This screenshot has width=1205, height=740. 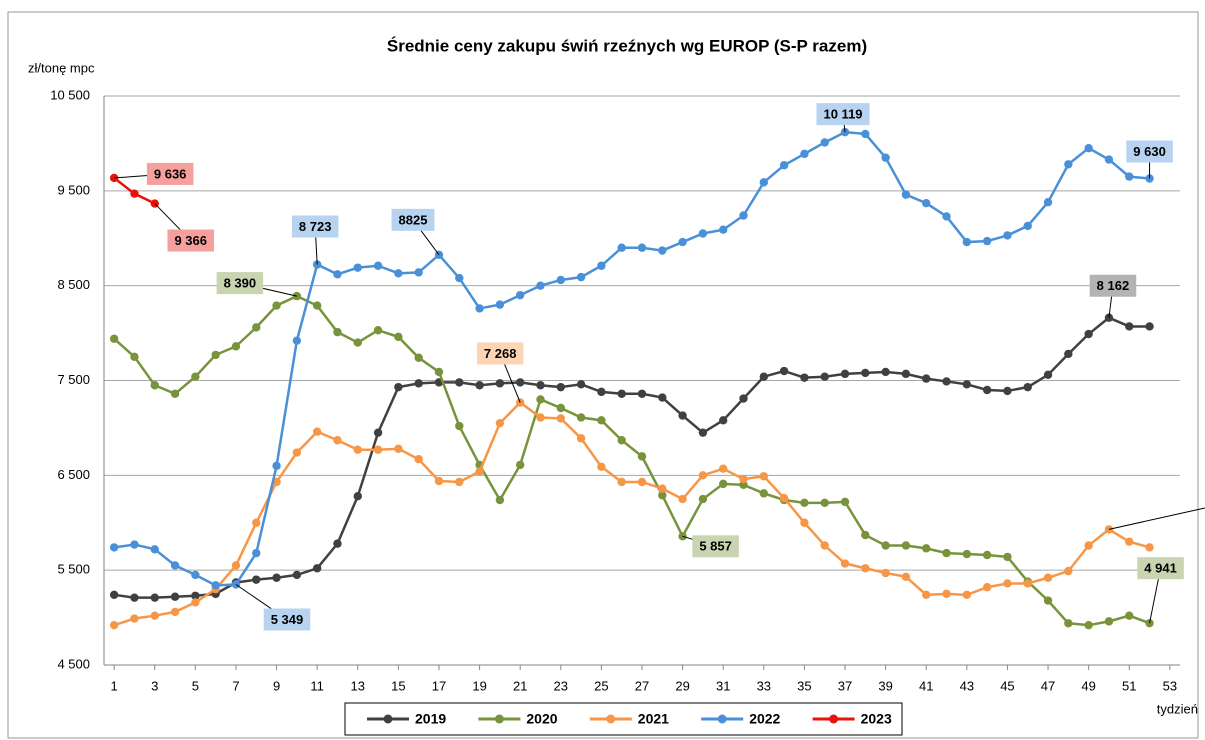 What do you see at coordinates (240, 283) in the screenshot?
I see `value-label: 8 390` at bounding box center [240, 283].